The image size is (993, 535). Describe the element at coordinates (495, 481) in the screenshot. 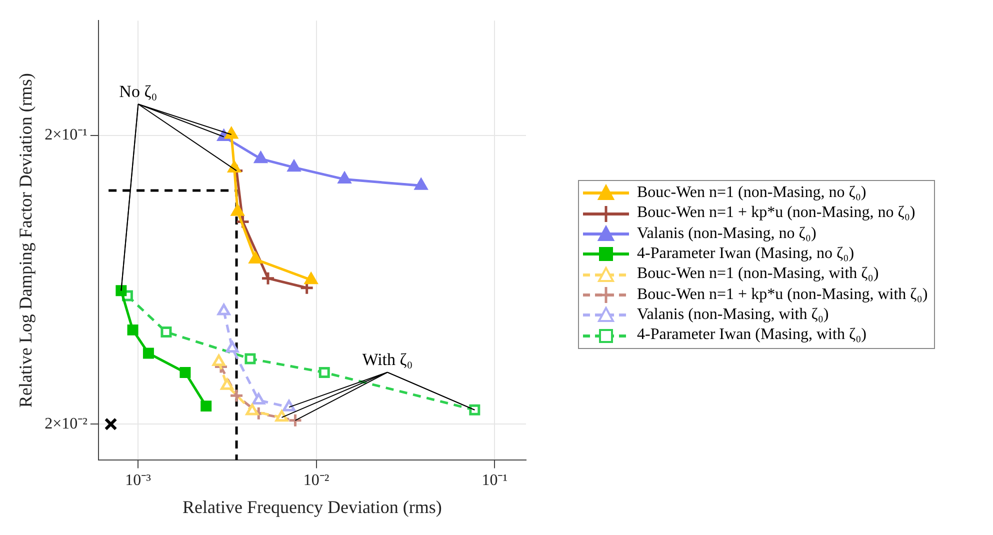

I see `x-tick-label: 10⁻¹` at that location.